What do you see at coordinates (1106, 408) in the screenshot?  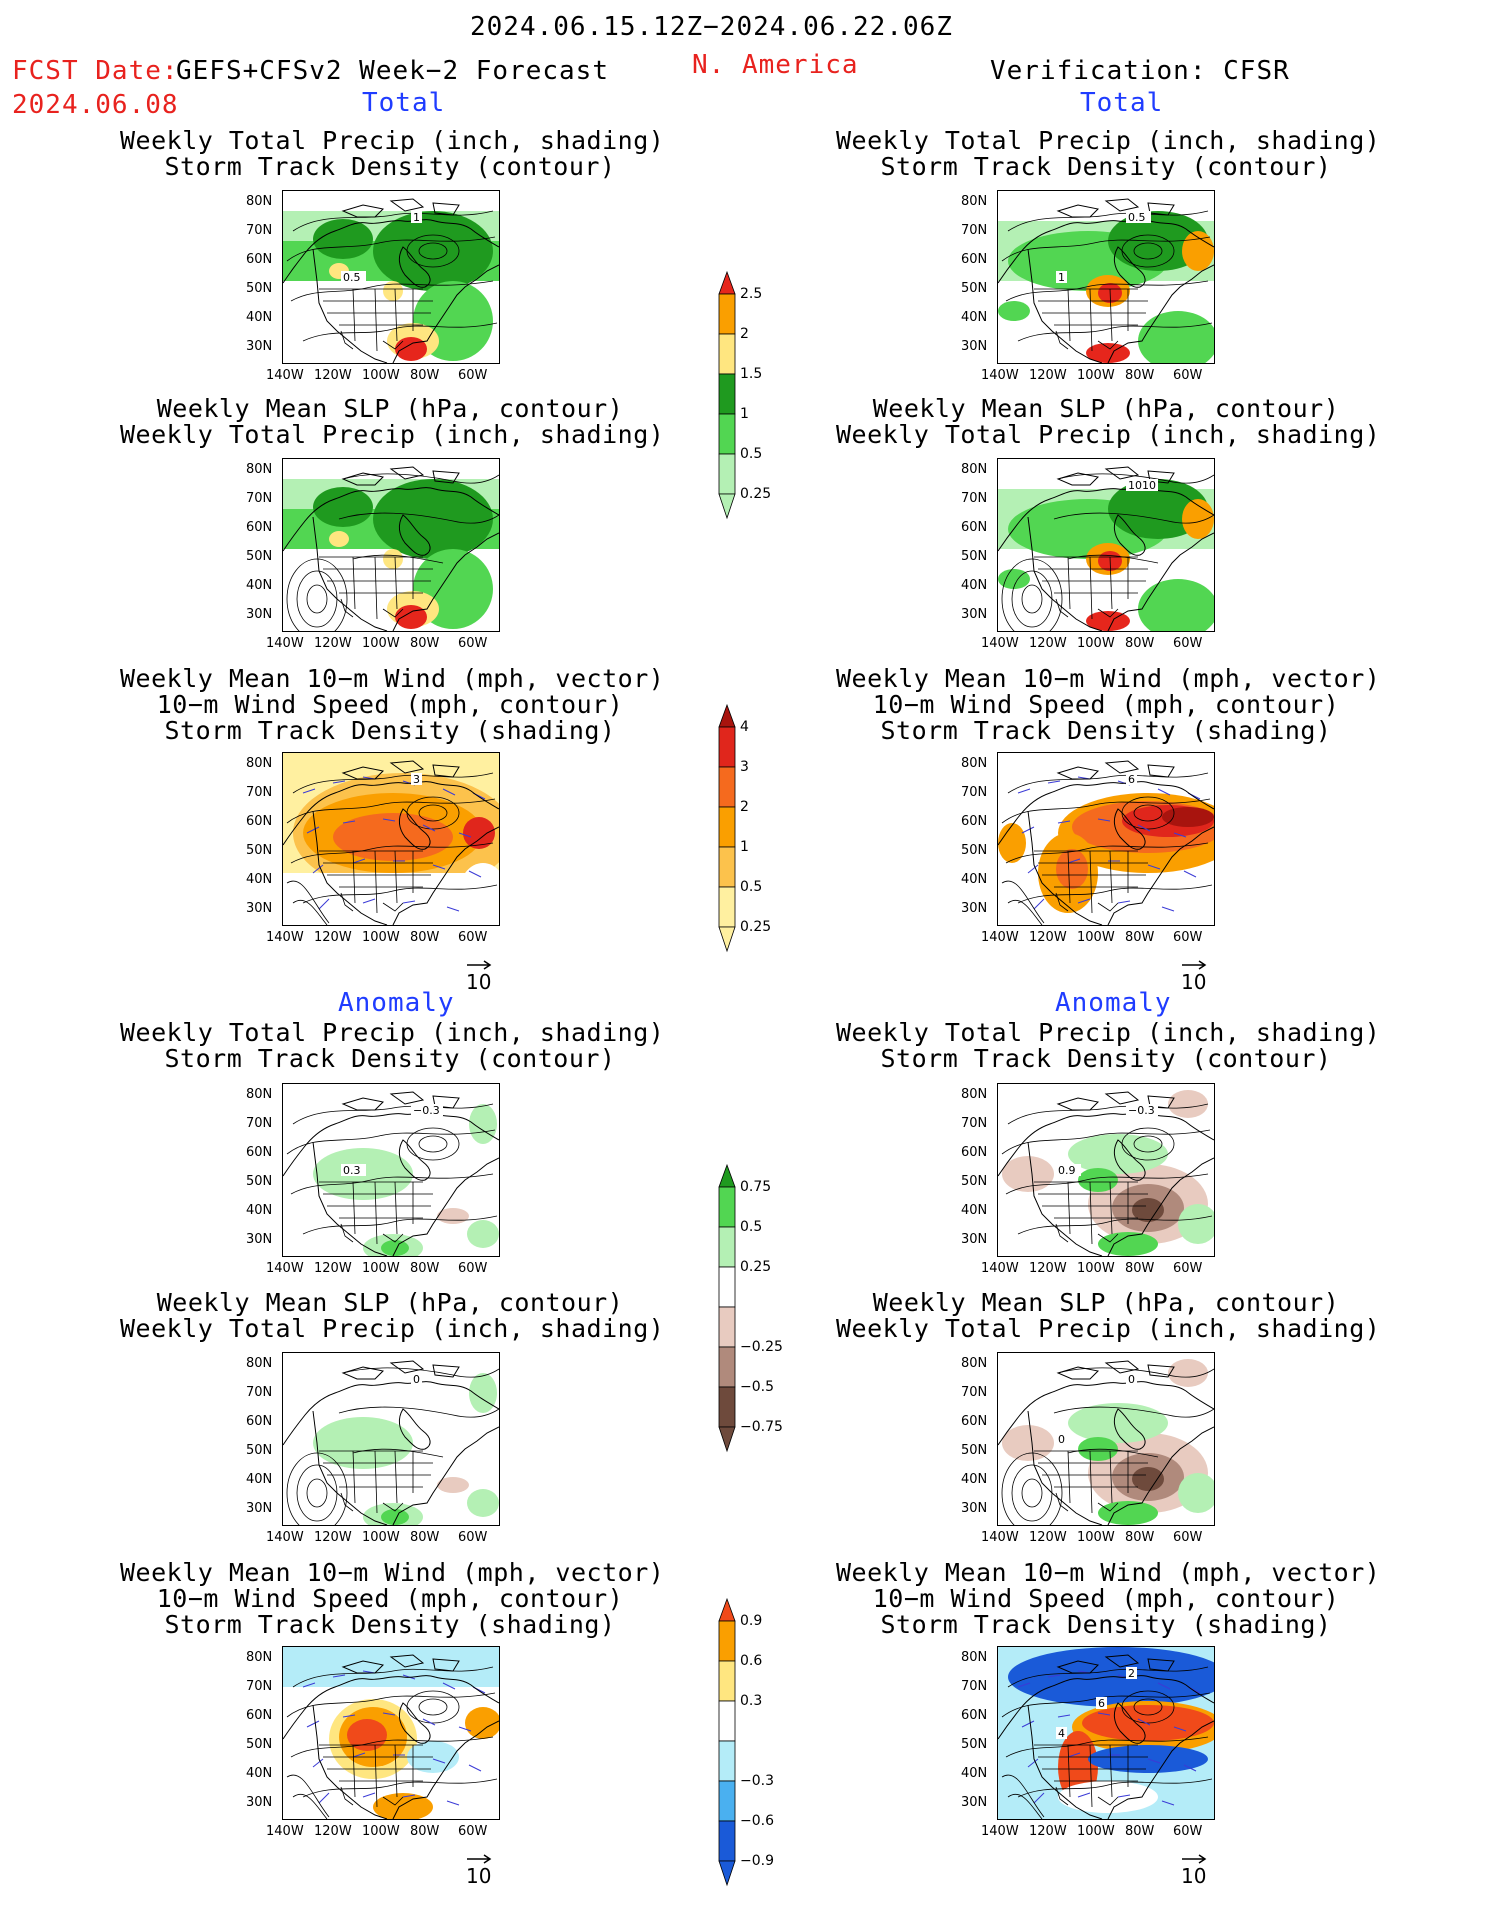 I see `cfsr-total-slp-title-line-1: Weekly Mean SLP (hPa, contour)` at bounding box center [1106, 408].